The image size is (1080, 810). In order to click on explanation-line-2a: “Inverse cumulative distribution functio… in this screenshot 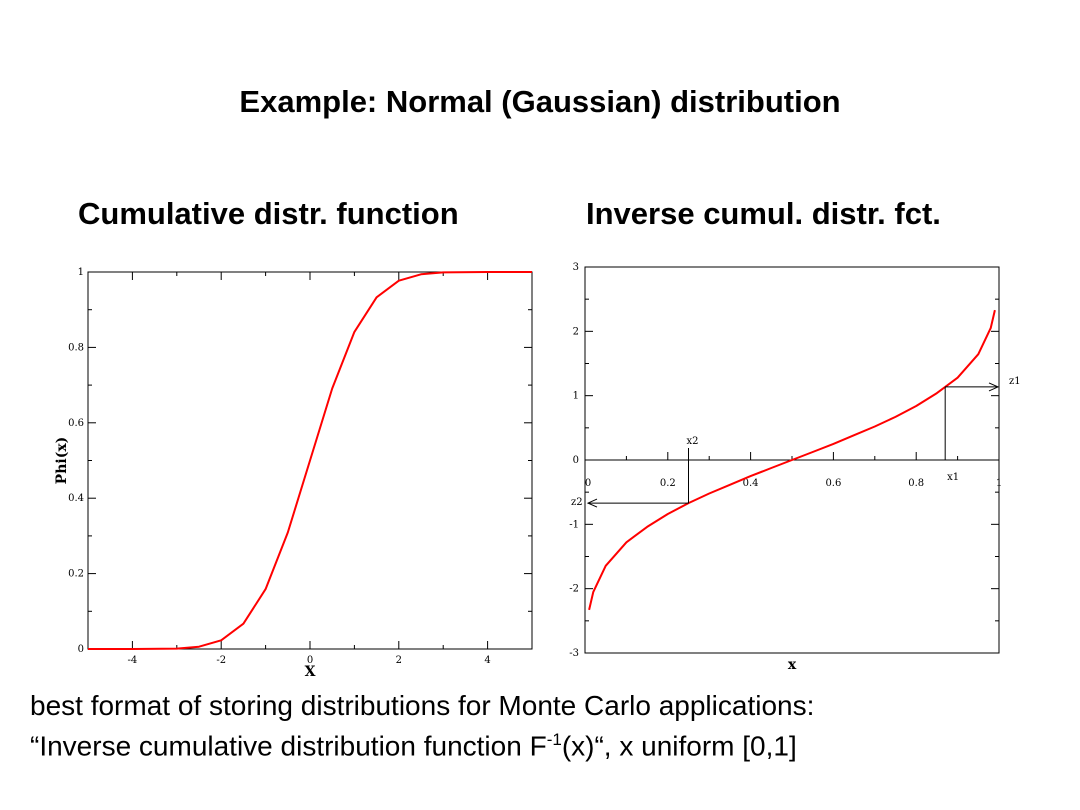, I will do `click(288, 746)`.